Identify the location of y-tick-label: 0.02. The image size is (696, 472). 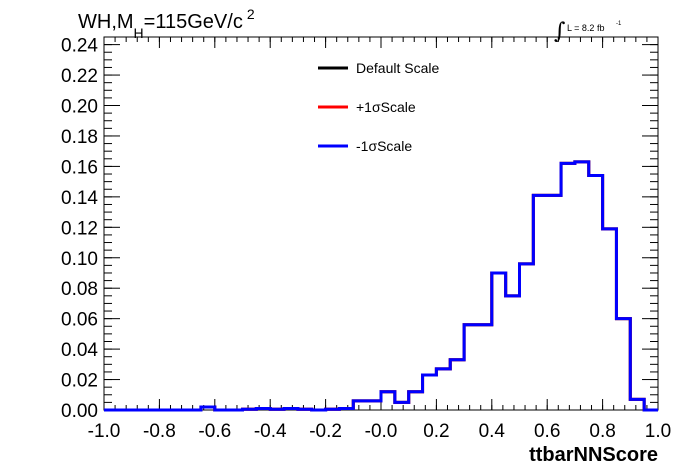
(79, 381).